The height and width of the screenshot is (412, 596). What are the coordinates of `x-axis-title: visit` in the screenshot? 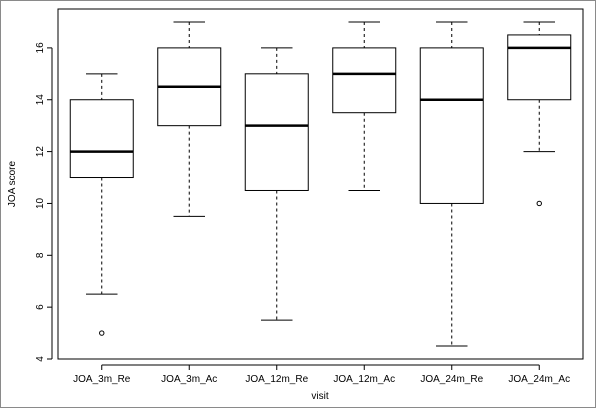 It's located at (319, 396).